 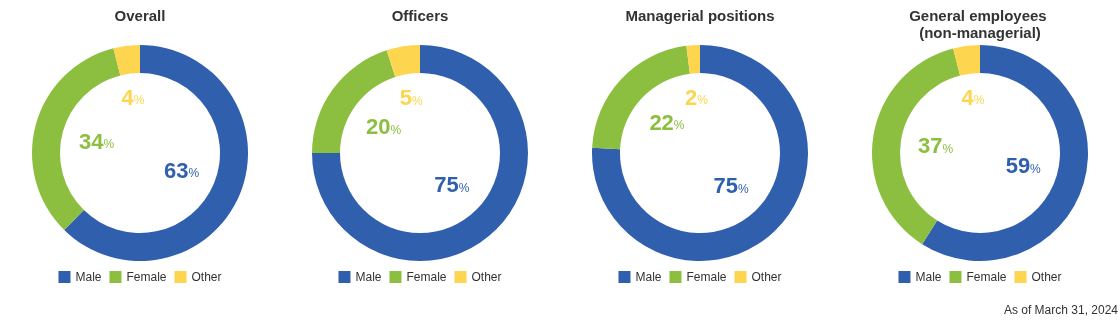 What do you see at coordinates (96, 141) in the screenshot?
I see `data-label: 34%` at bounding box center [96, 141].